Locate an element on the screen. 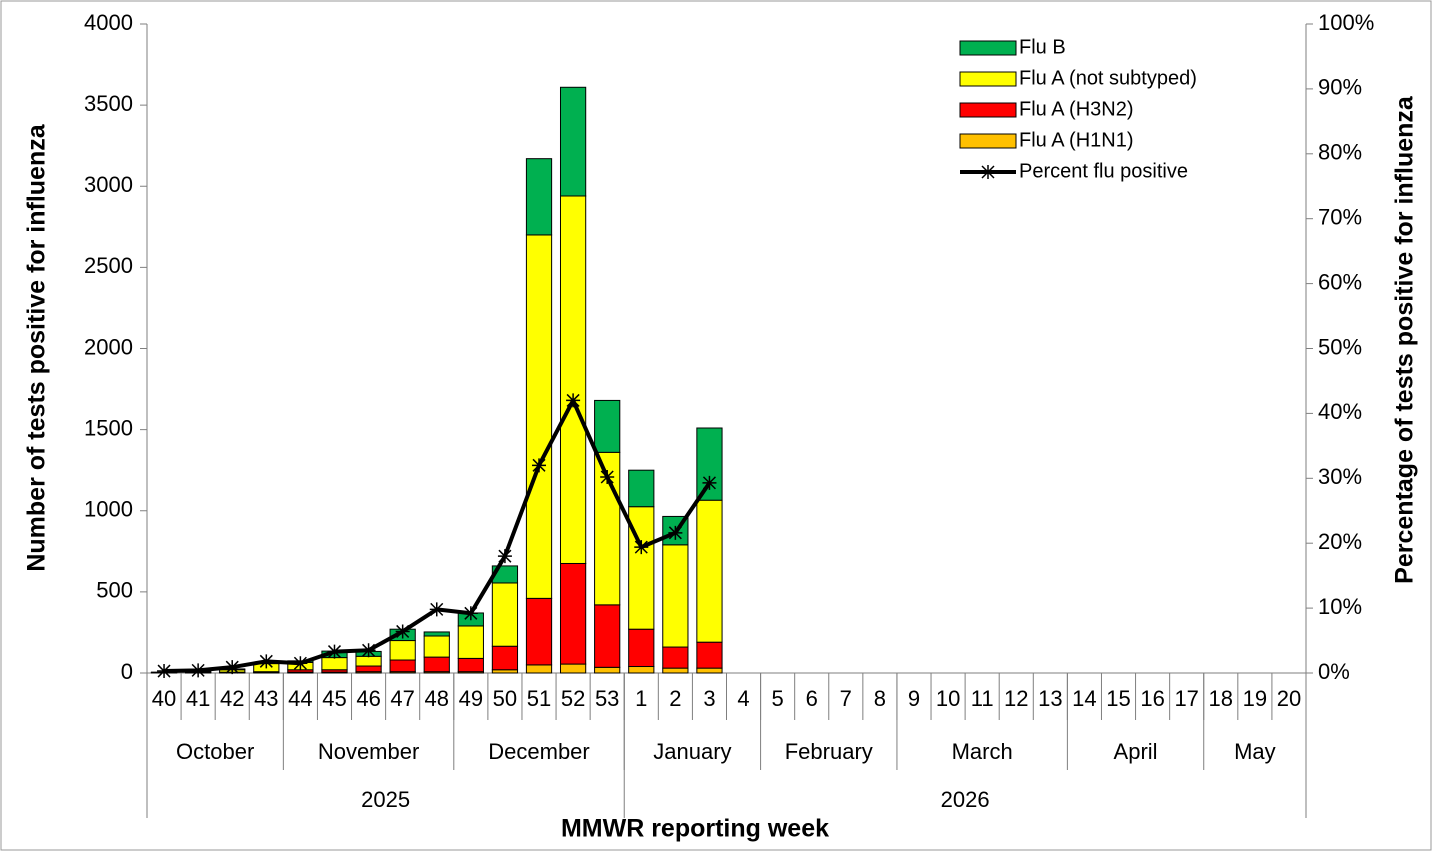  y-tick-label: 1000 is located at coordinates (108, 509).